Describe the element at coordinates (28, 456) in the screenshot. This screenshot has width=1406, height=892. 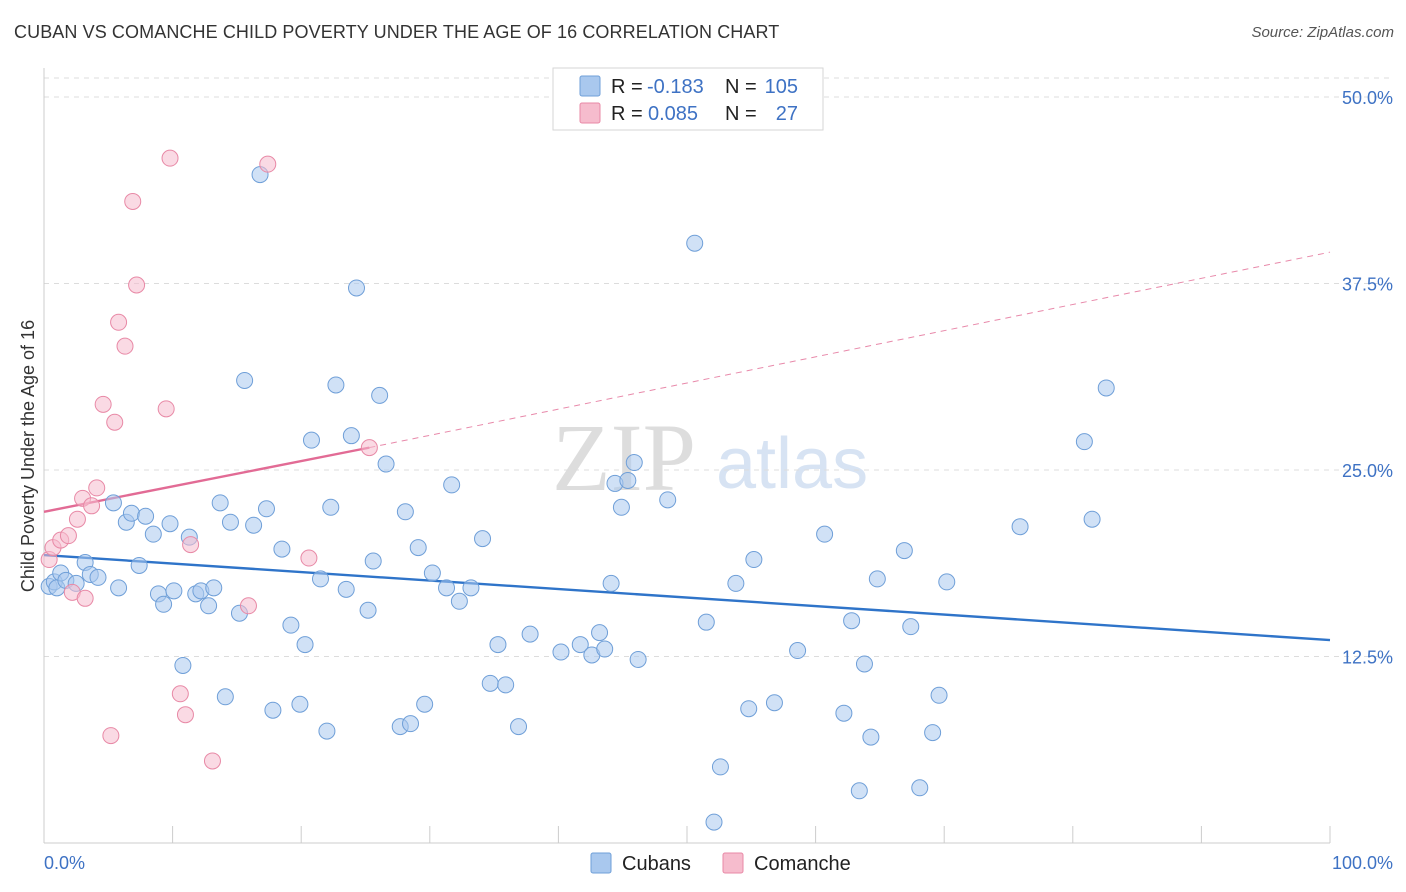
I see `y-axis-title: Child Poverty Under the Age of 16` at that location.